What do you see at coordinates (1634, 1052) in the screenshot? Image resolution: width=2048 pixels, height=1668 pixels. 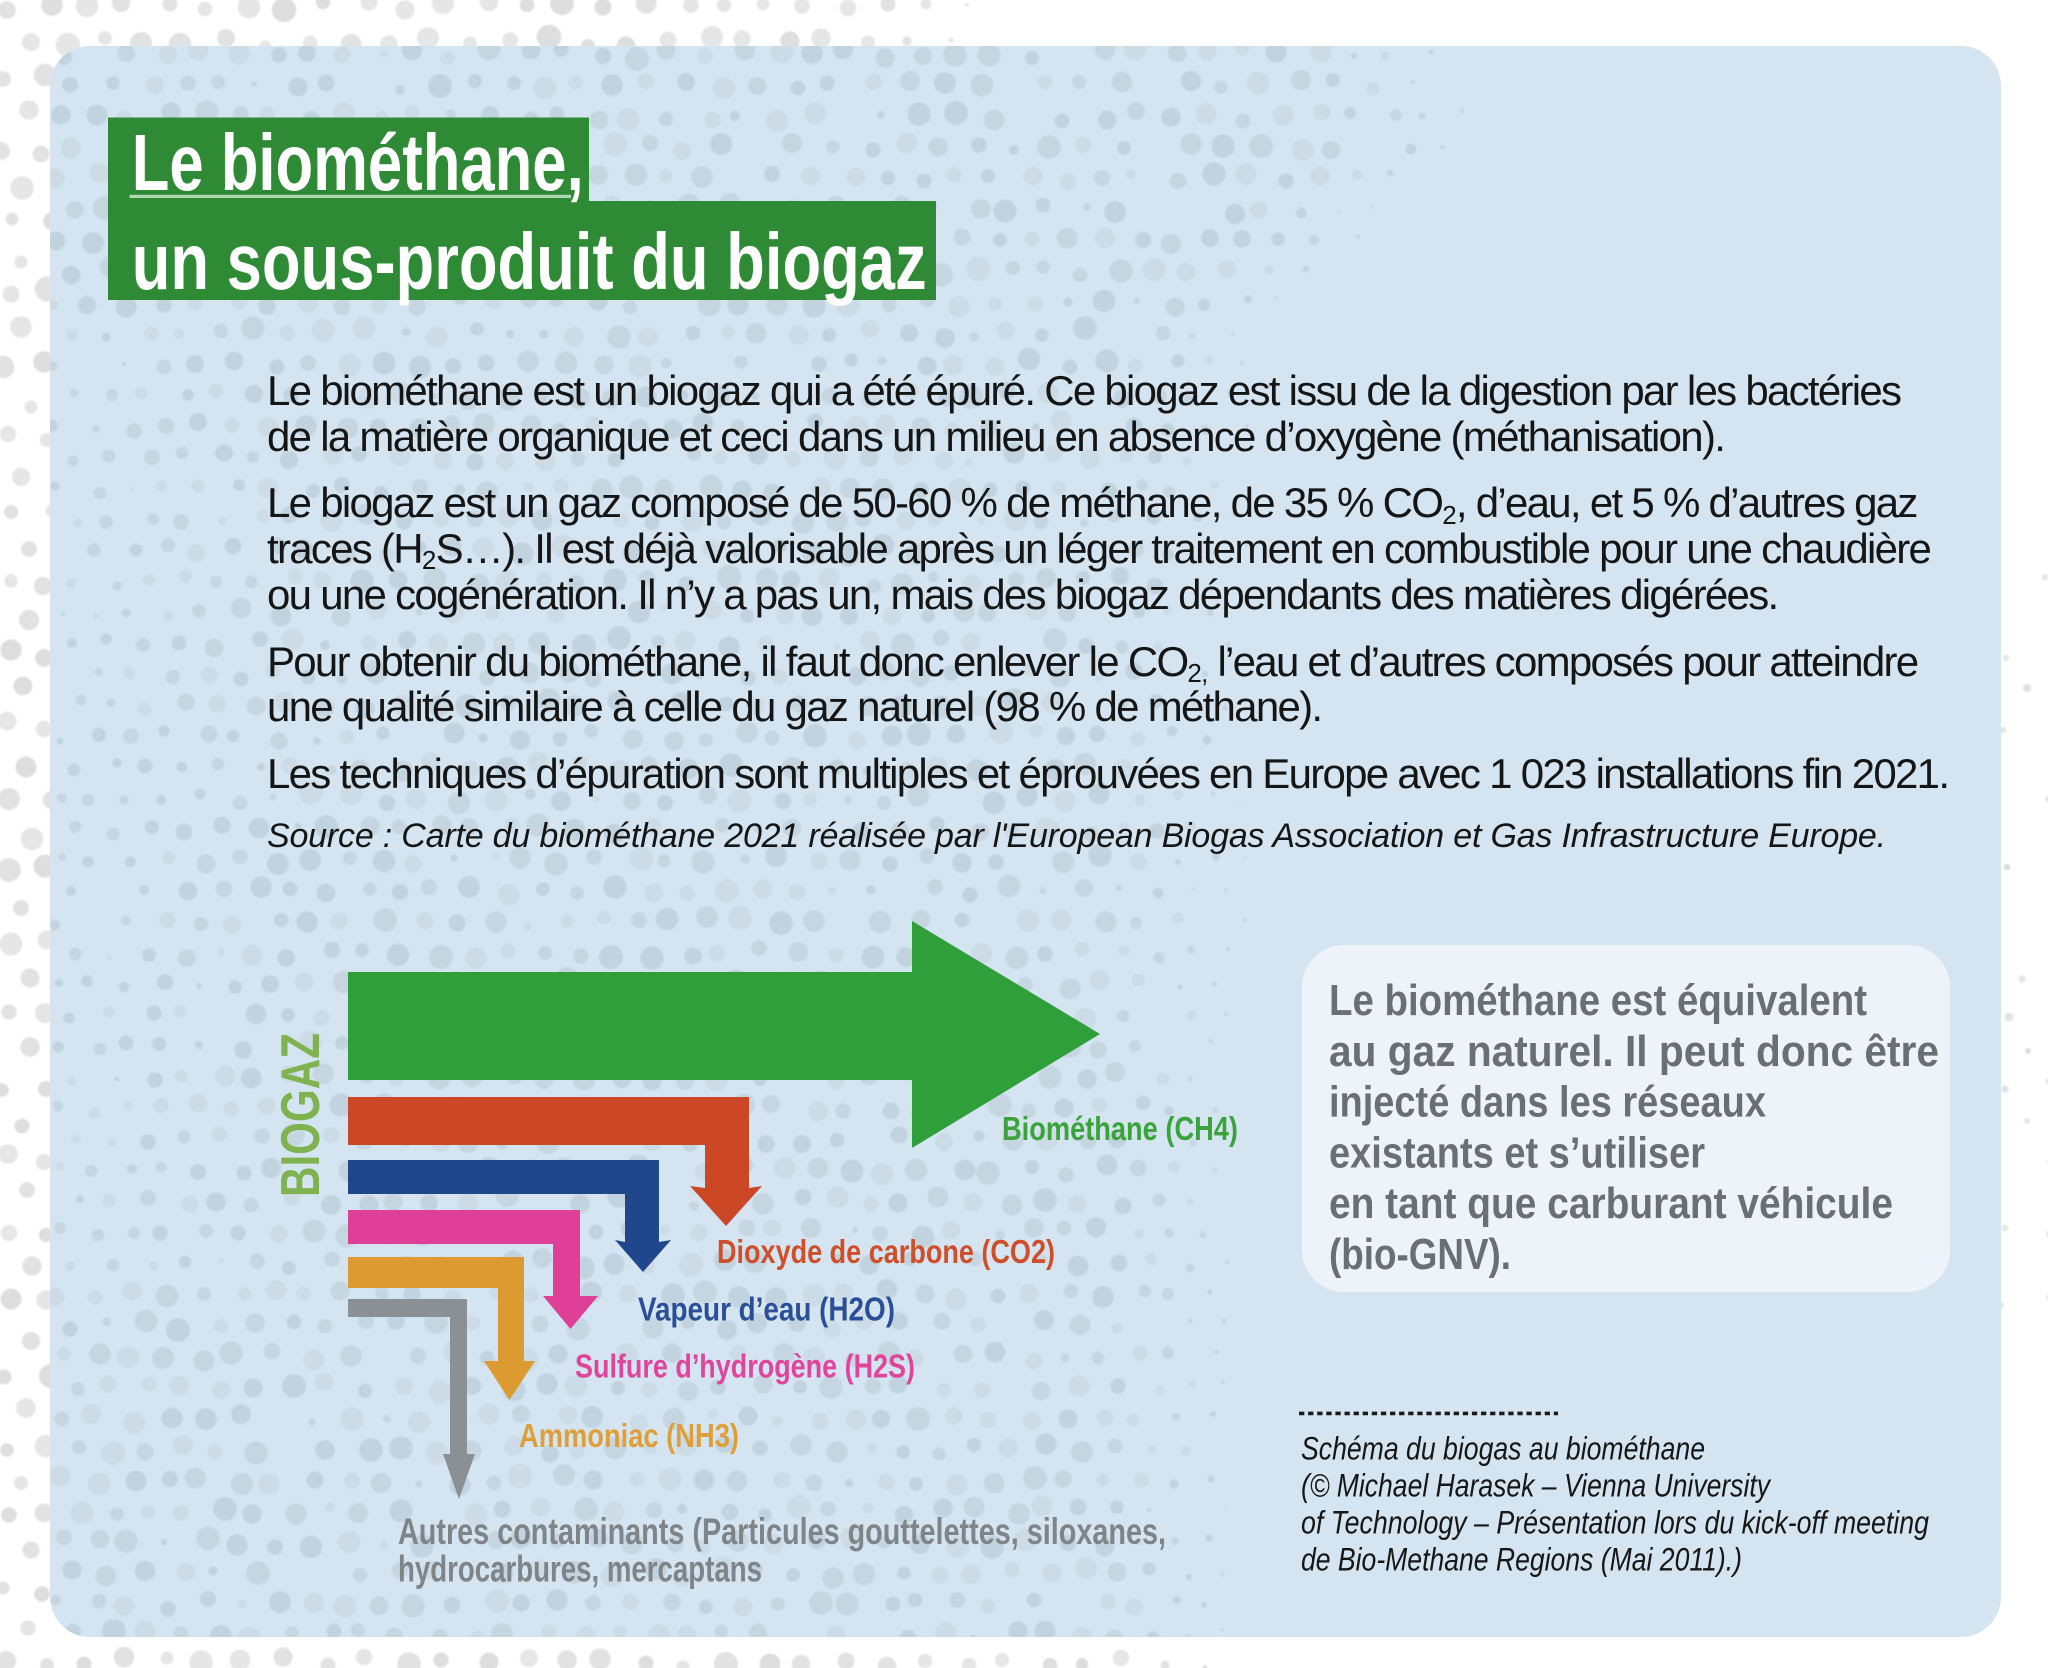 I see `svg-text:au gaz naturel. Il peut donc ê: au gaz naturel. Il peut donc être` at bounding box center [1634, 1052].